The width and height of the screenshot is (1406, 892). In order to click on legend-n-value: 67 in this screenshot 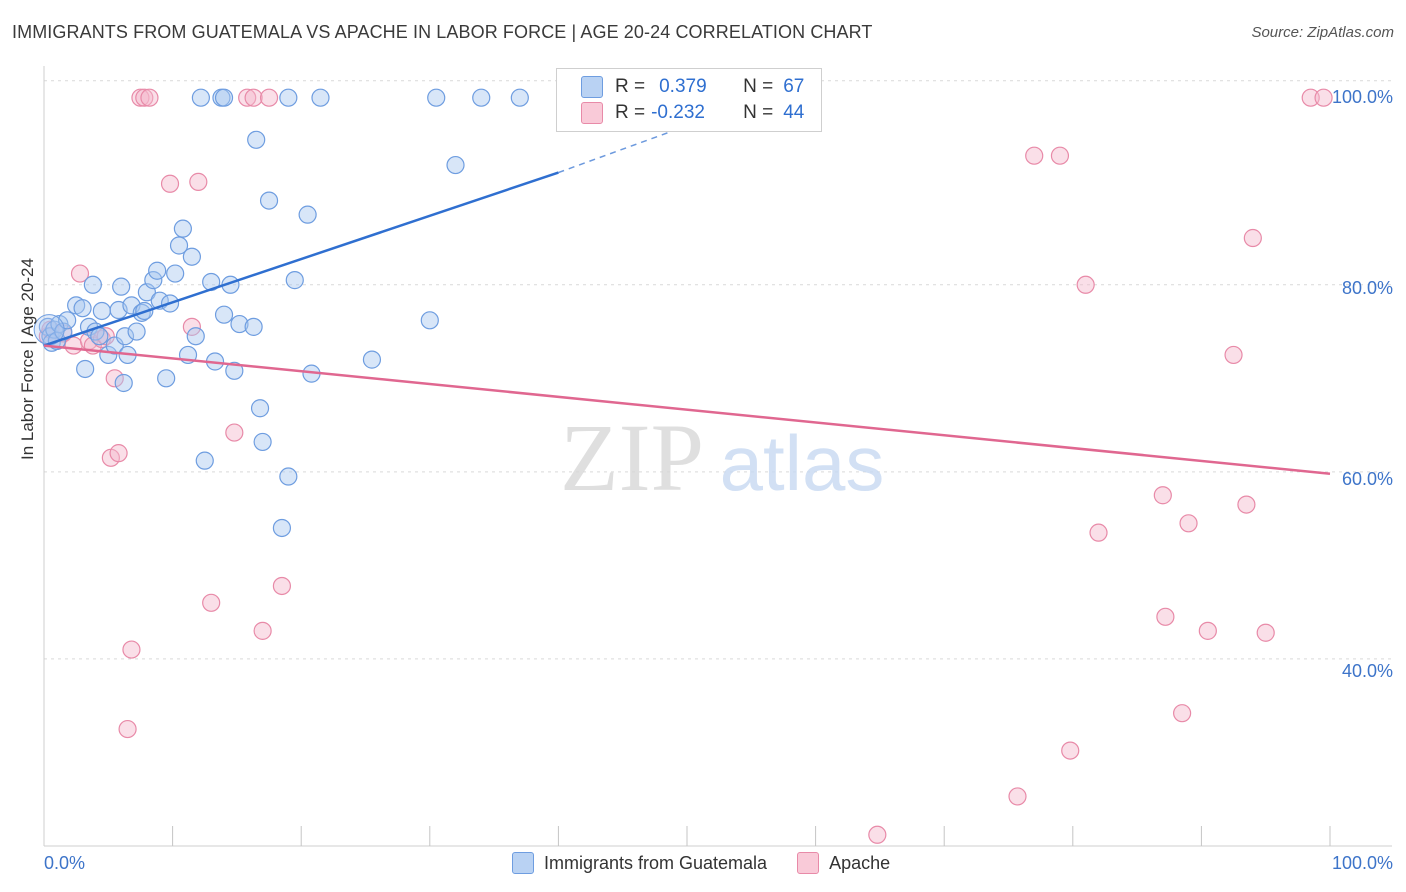, I will do `click(794, 86)`.